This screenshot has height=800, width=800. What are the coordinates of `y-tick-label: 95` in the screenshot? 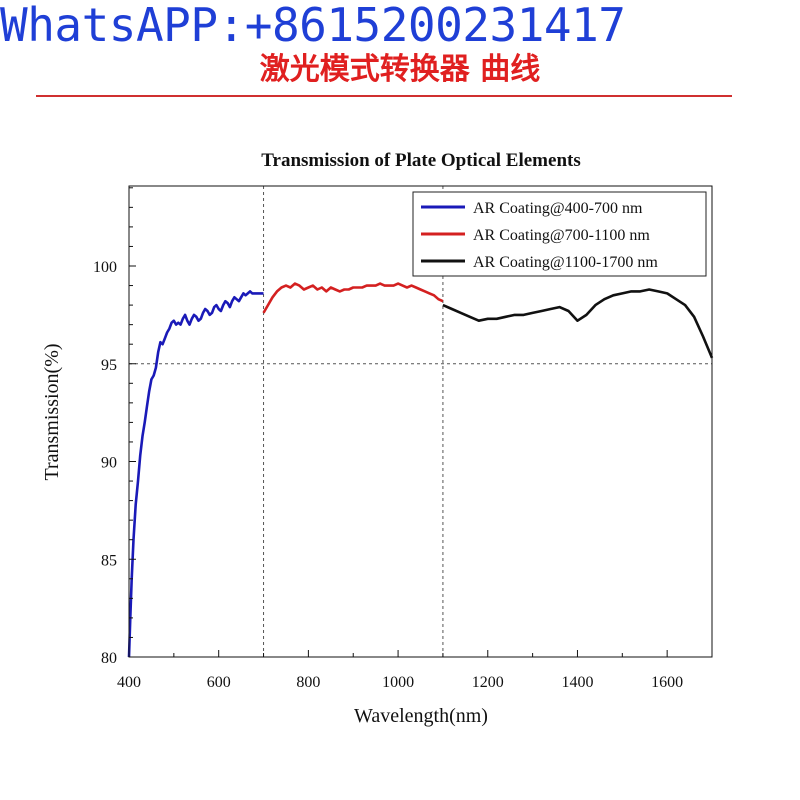 It's located at (109, 365).